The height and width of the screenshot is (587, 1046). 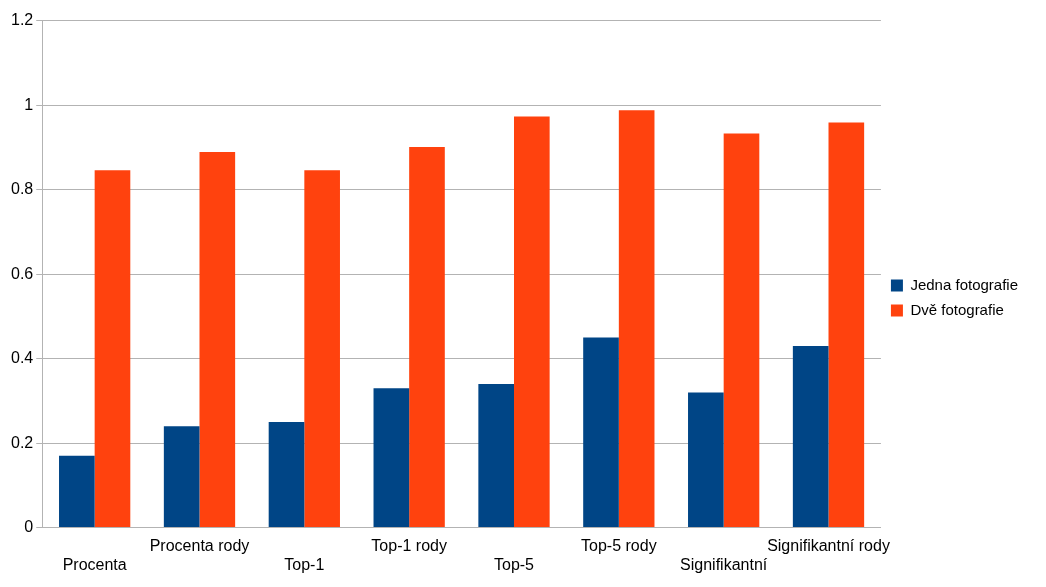 What do you see at coordinates (514, 564) in the screenshot?
I see `x-tick-label: Top-5` at bounding box center [514, 564].